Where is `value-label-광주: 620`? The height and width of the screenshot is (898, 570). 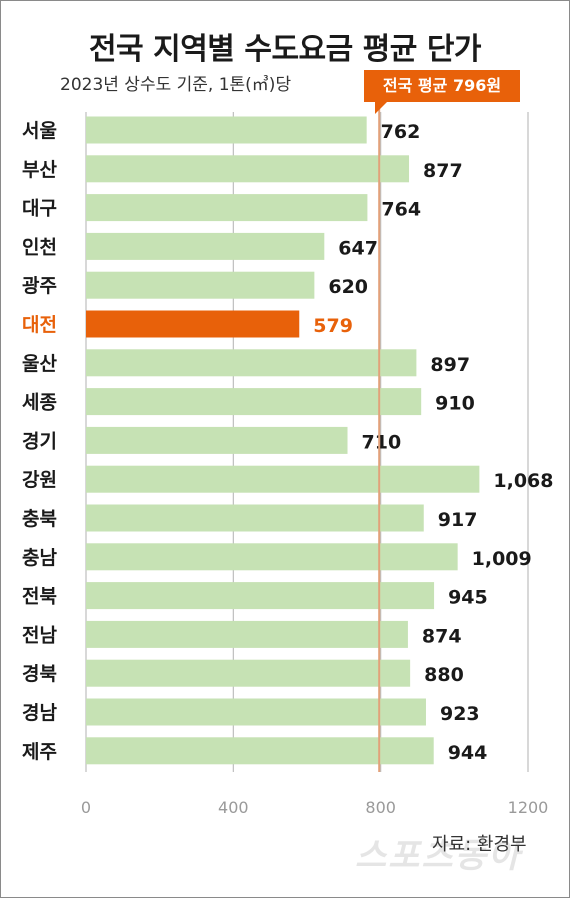
value-label-광주: 620 is located at coordinates (348, 287).